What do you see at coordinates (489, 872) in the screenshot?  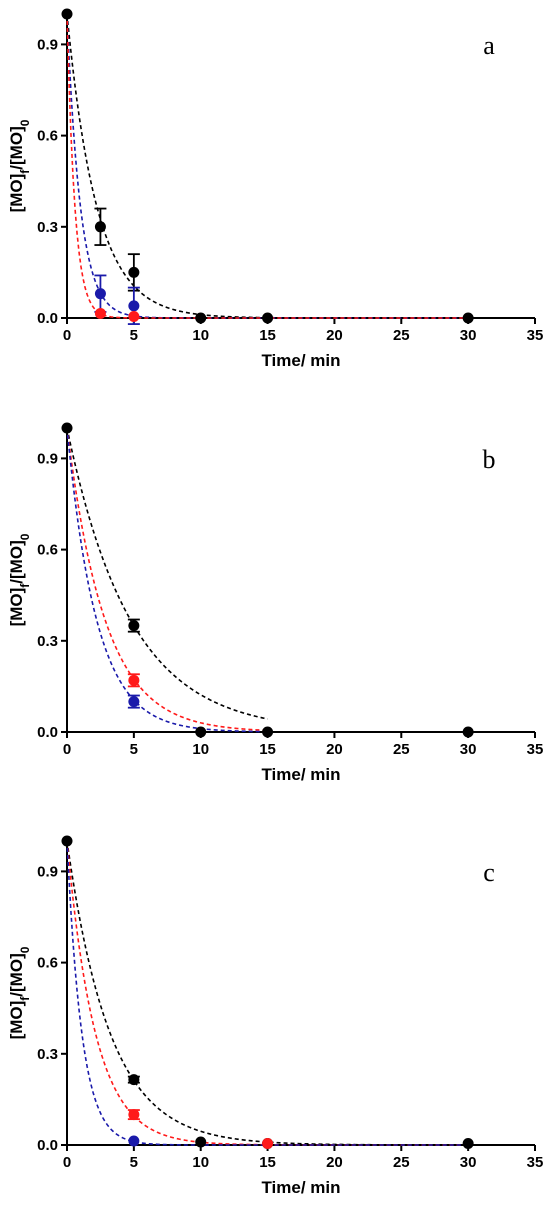 I see `panel-label: c` at bounding box center [489, 872].